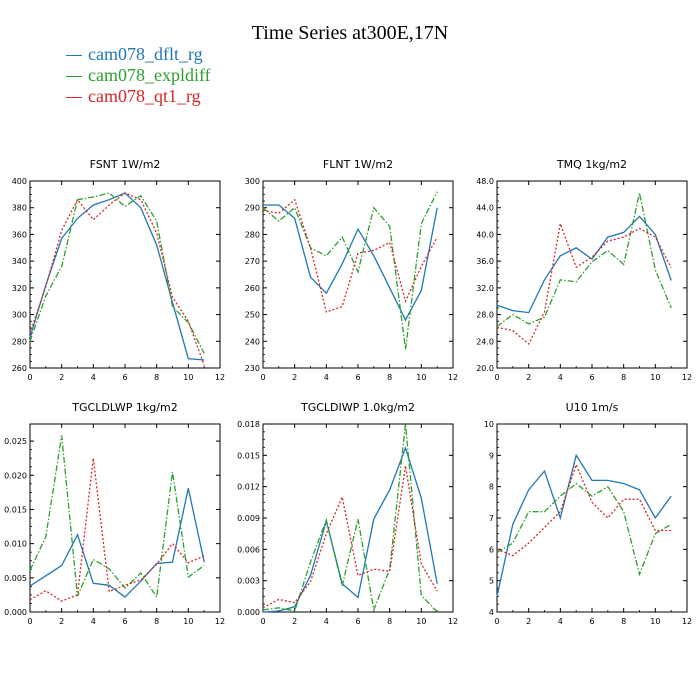 The width and height of the screenshot is (700, 700). Describe the element at coordinates (248, 612) in the screenshot. I see `y-tick-label: 0.000` at that location.